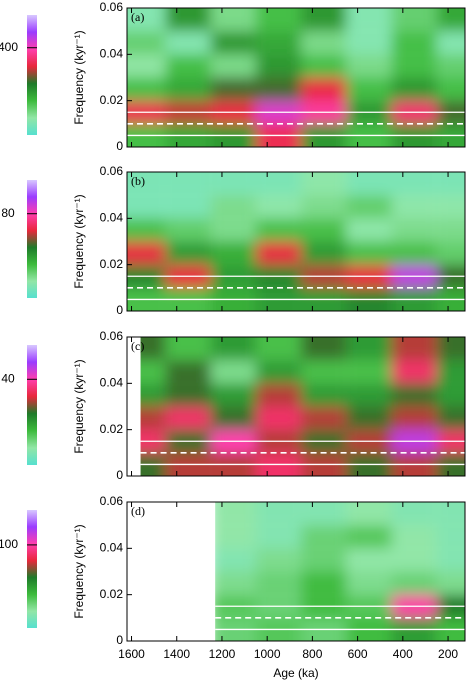 This screenshot has width=474, height=685. I want to click on heatmap, so click(340, 571).